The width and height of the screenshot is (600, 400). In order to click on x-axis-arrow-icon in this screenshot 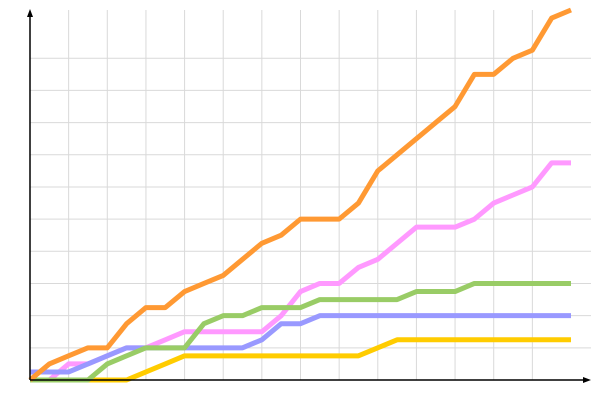, I will do `click(587, 380)`.